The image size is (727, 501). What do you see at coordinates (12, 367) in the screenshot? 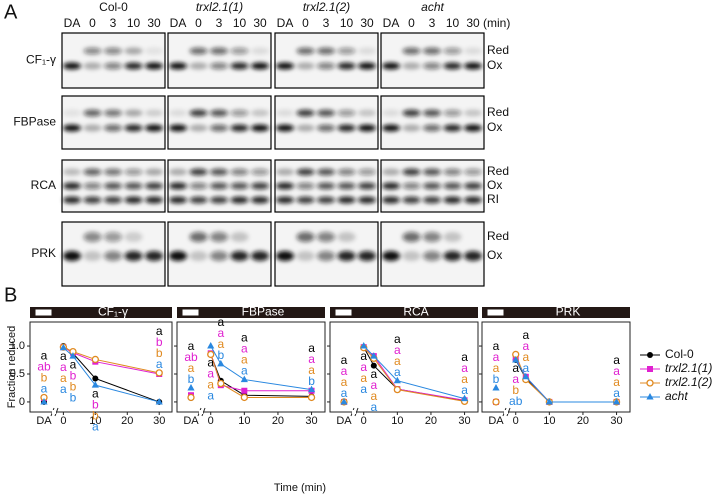
I see `y-axis-label: Fraction reduced` at bounding box center [12, 367].